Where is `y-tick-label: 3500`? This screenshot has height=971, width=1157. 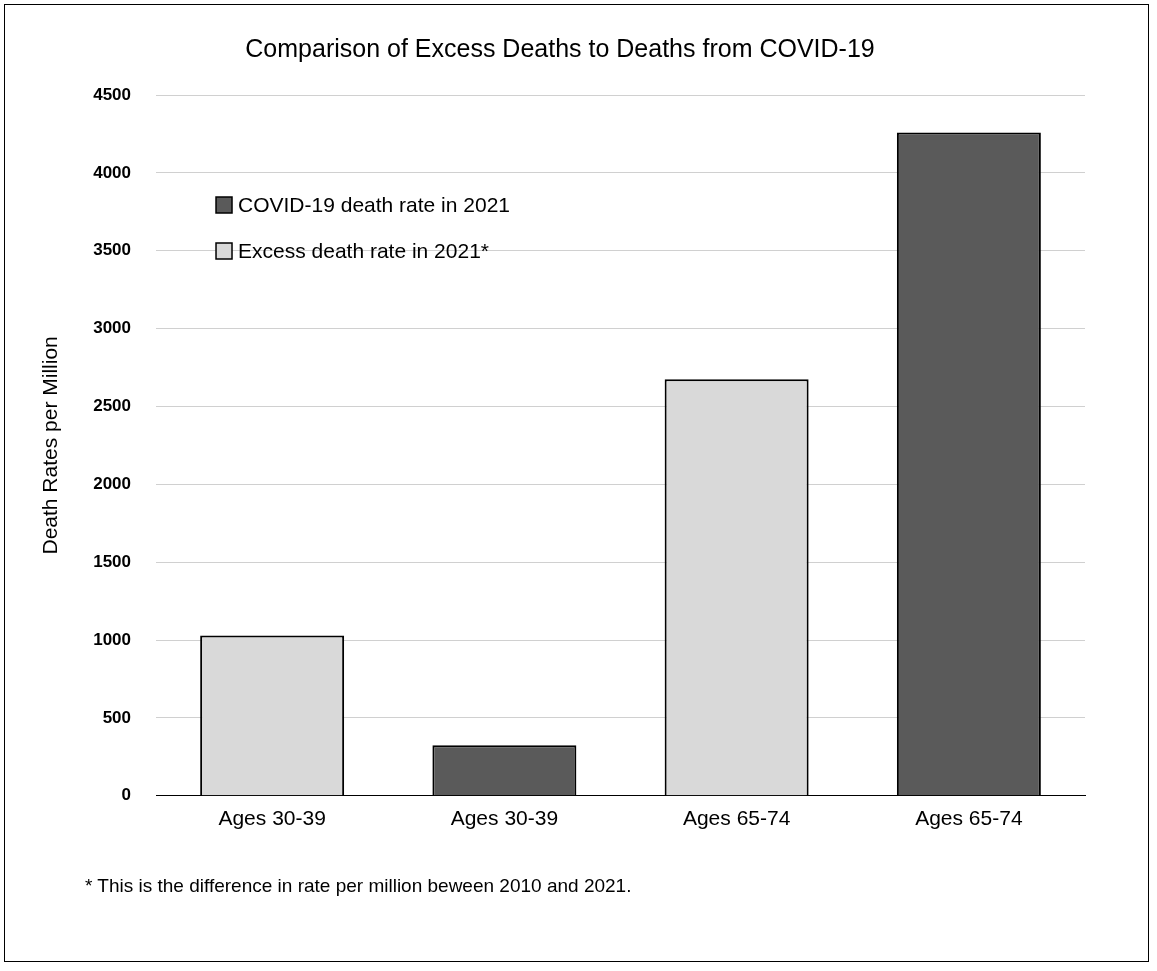 y-tick-label: 3500 is located at coordinates (112, 250).